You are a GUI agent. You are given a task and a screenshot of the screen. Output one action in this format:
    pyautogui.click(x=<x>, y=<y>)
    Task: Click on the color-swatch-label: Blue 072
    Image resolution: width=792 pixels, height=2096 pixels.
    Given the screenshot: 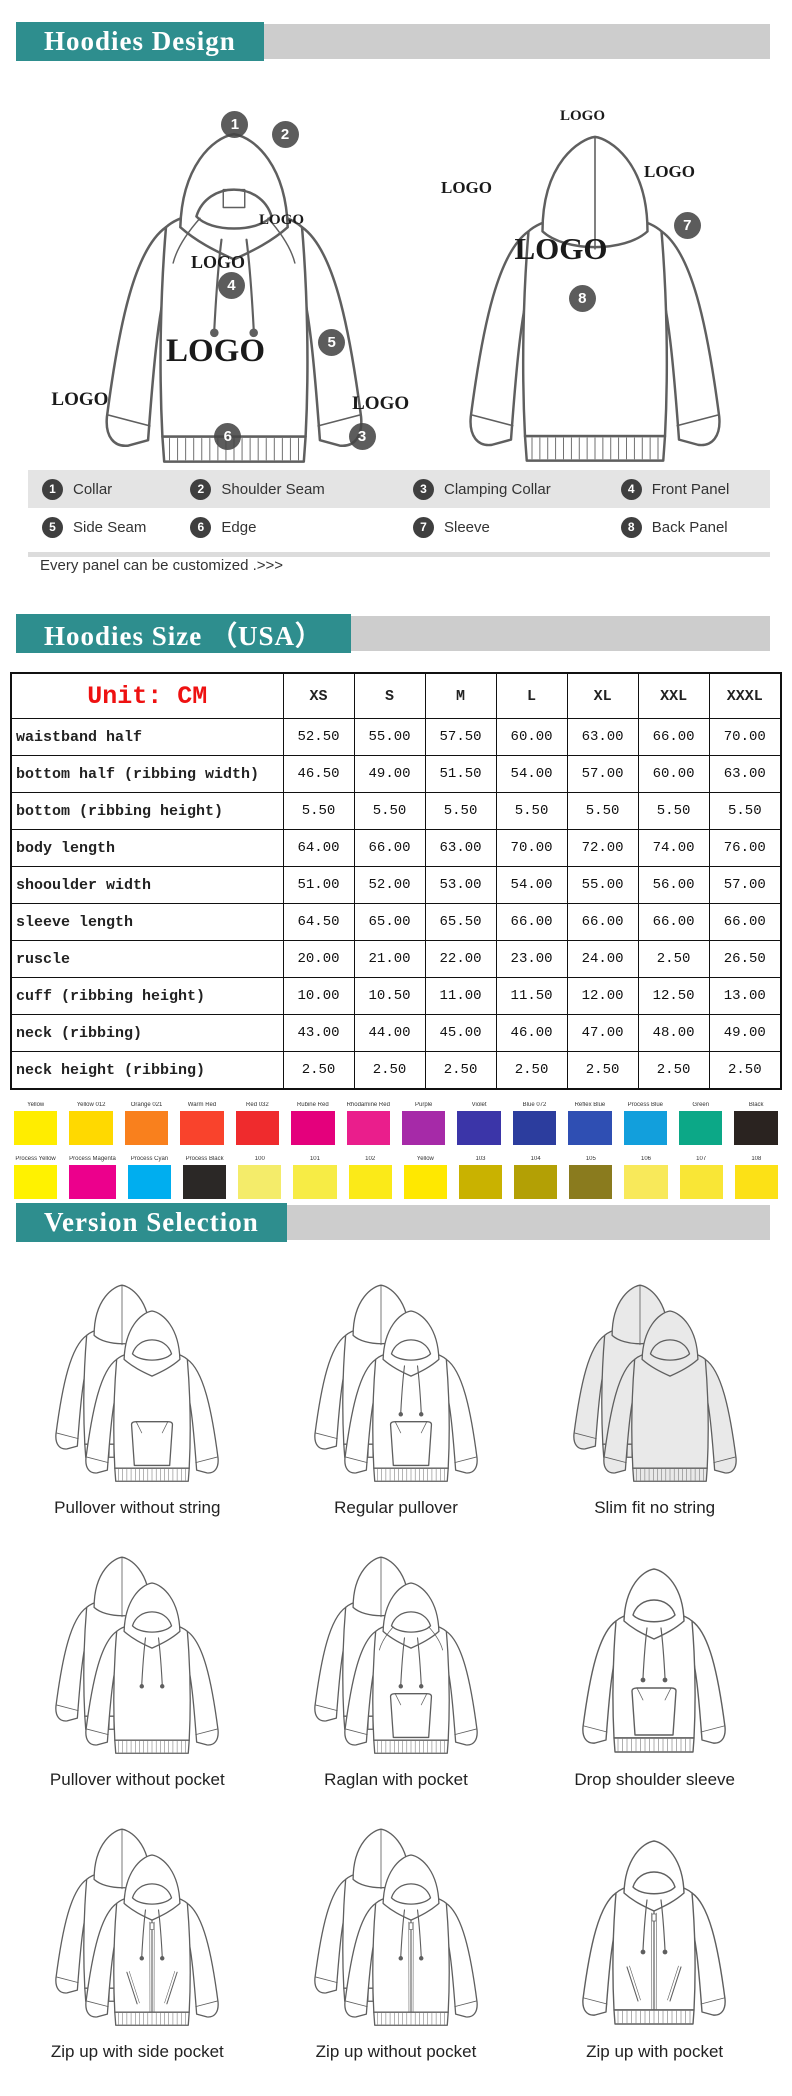 What is the action you would take?
    pyautogui.click(x=534, y=1105)
    